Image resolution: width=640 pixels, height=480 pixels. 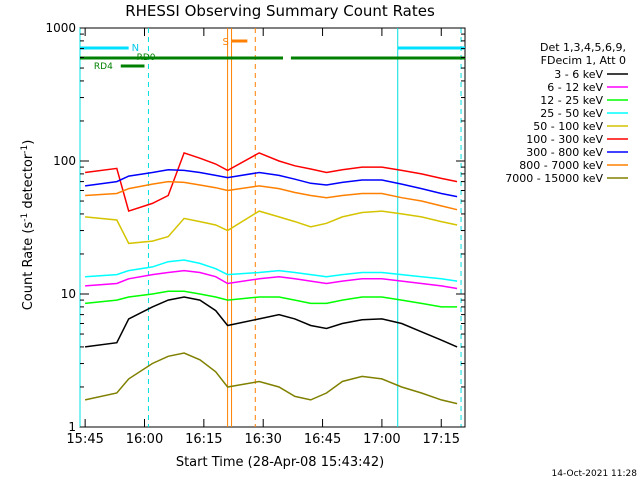 I want to click on chart-title: RHESSI Observing Summary Count Rates, so click(x=280, y=11).